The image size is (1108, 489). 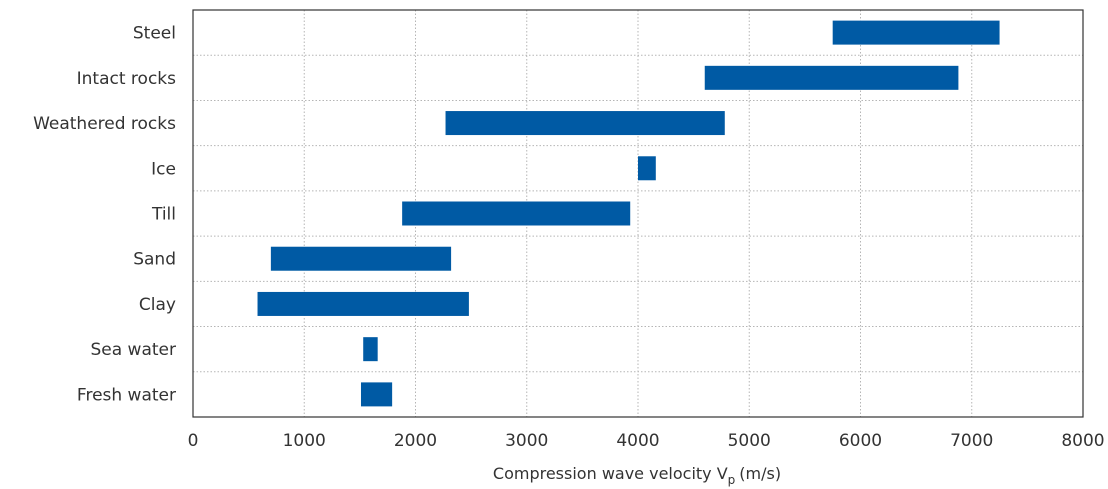 I want to click on category-label-weathered-rocks: Weathered rocks, so click(x=104, y=124).